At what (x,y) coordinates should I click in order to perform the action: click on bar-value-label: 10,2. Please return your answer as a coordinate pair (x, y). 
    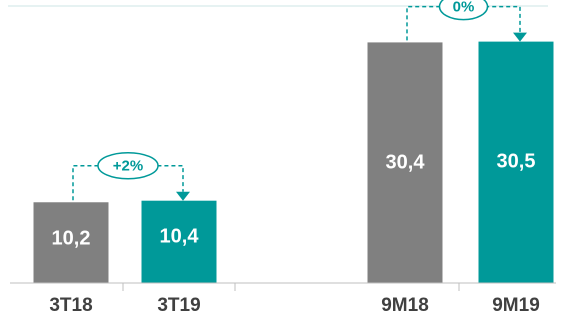
    Looking at the image, I should click on (71, 238).